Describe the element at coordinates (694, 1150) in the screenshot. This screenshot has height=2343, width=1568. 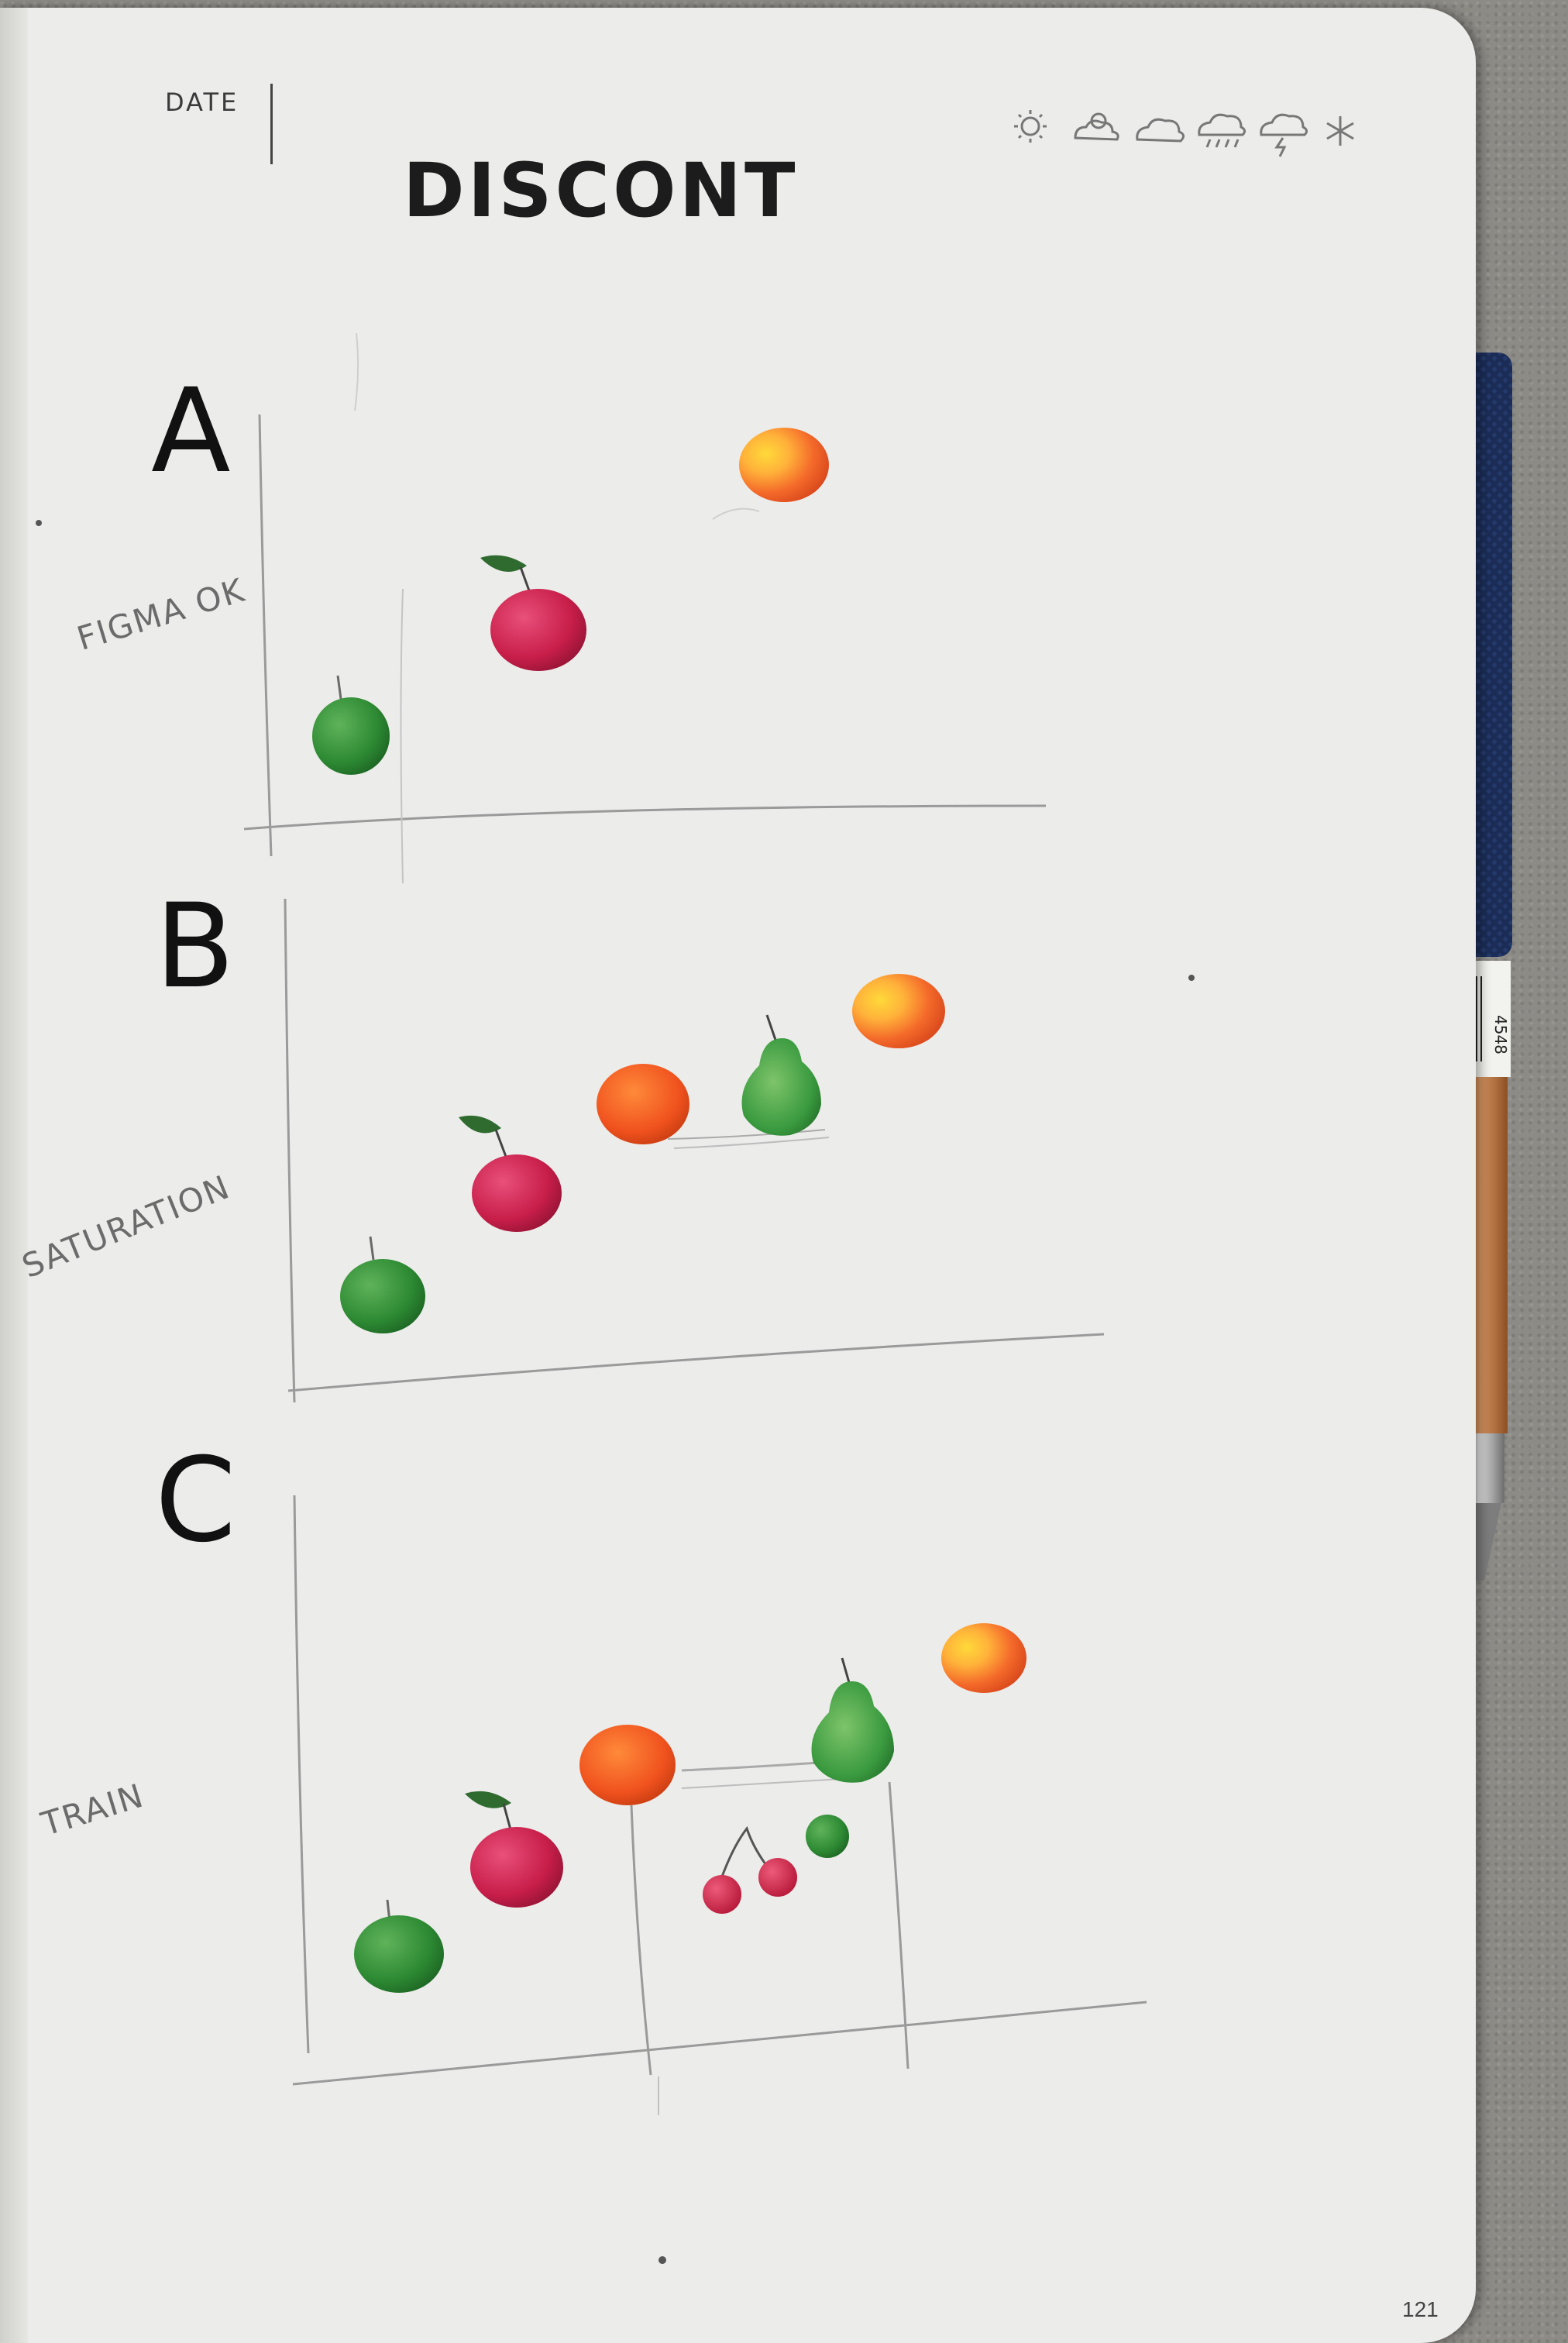
I see `plot-b-axes` at that location.